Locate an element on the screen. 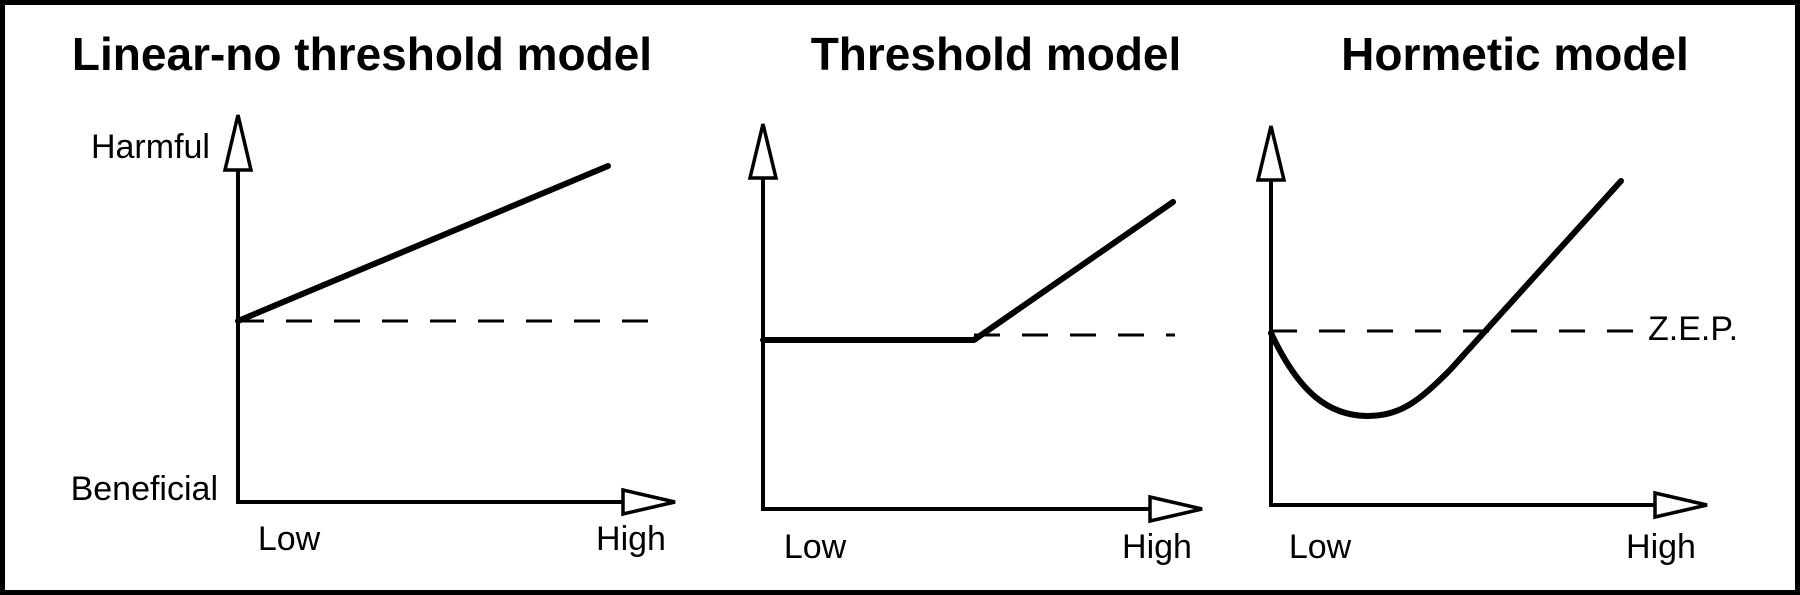 This screenshot has height=595, width=1800. y-top-label: Harmful is located at coordinates (150, 147).